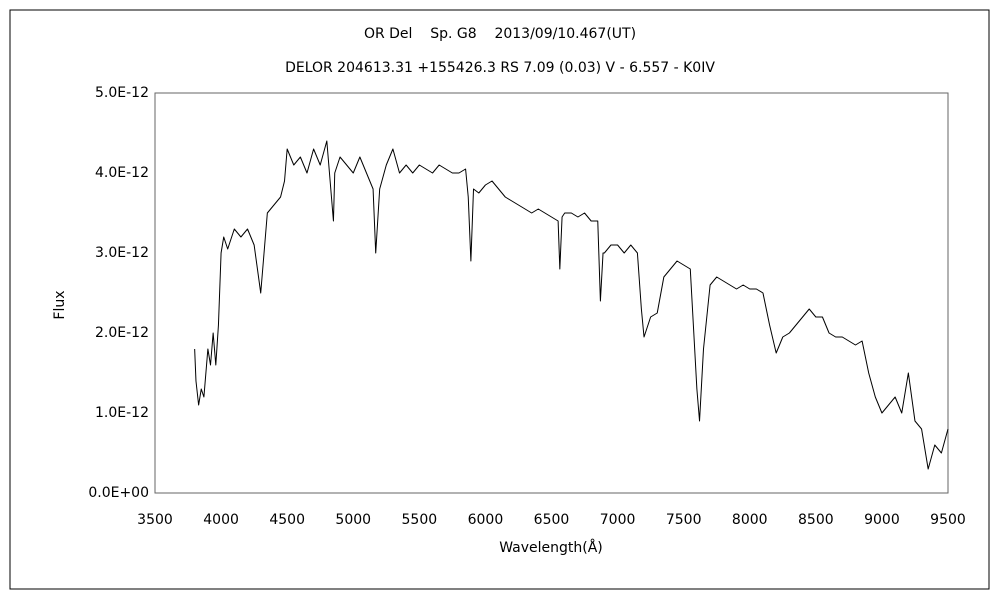 The height and width of the screenshot is (600, 1000). Describe the element at coordinates (816, 520) in the screenshot. I see `x-tick-label: 8500` at that location.